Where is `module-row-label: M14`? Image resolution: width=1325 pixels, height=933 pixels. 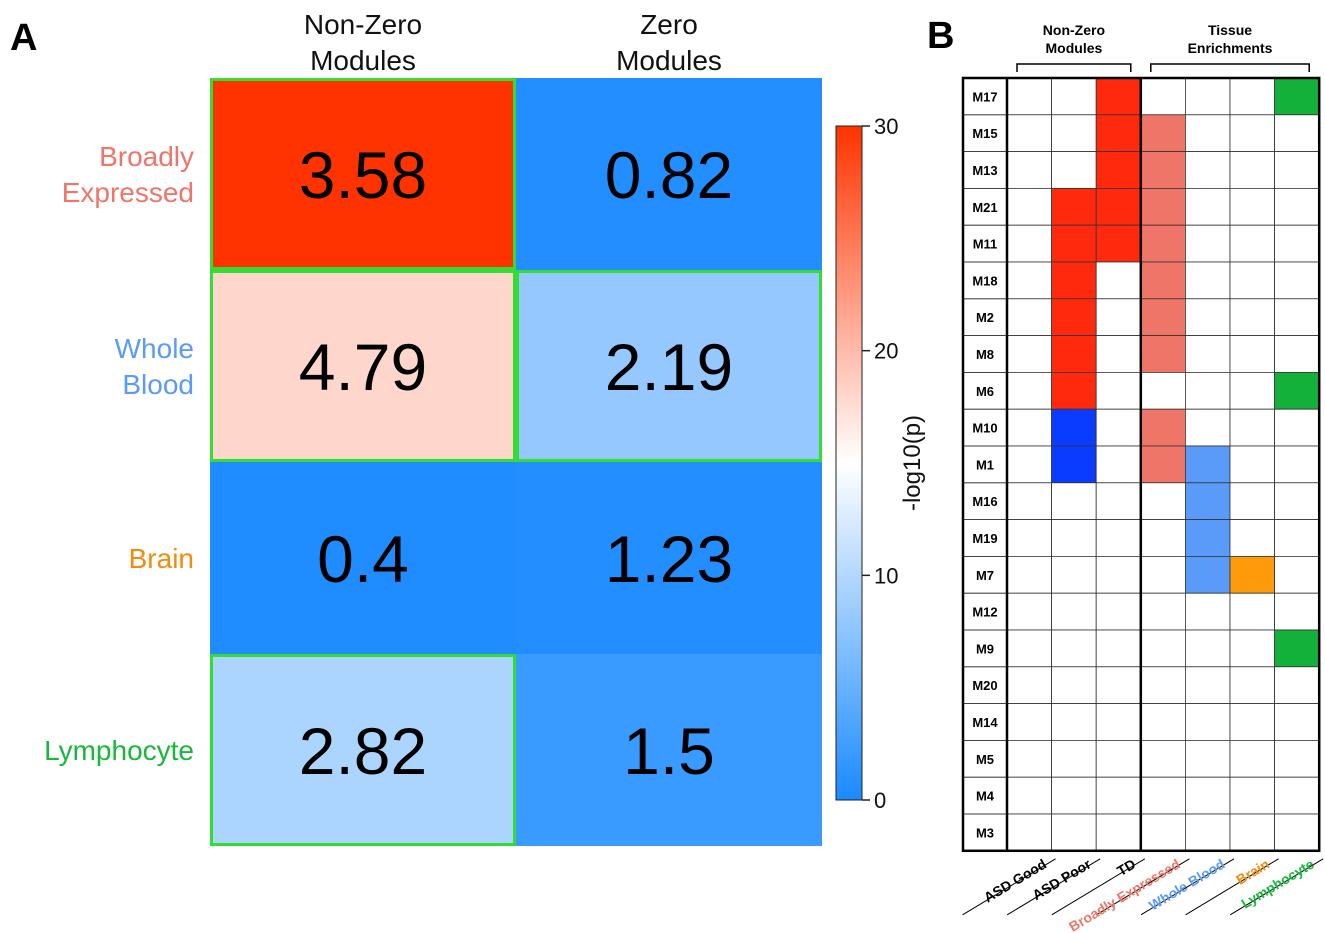
module-row-label: M14 is located at coordinates (985, 722).